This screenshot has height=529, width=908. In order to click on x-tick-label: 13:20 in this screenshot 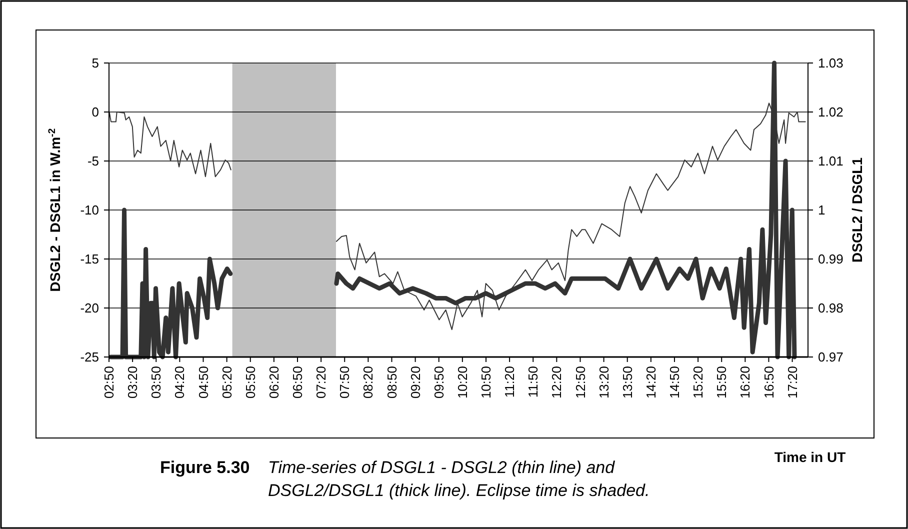, I will do `click(604, 382)`.